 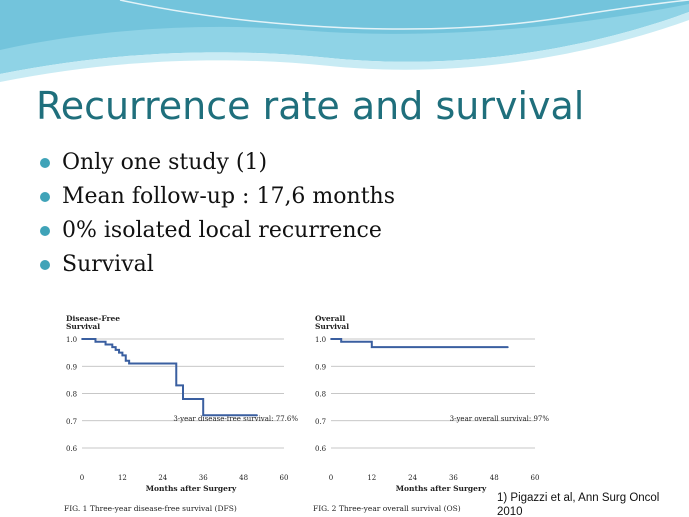 I want to click on slide-title: Recurrence rate and survival, so click(x=310, y=106).